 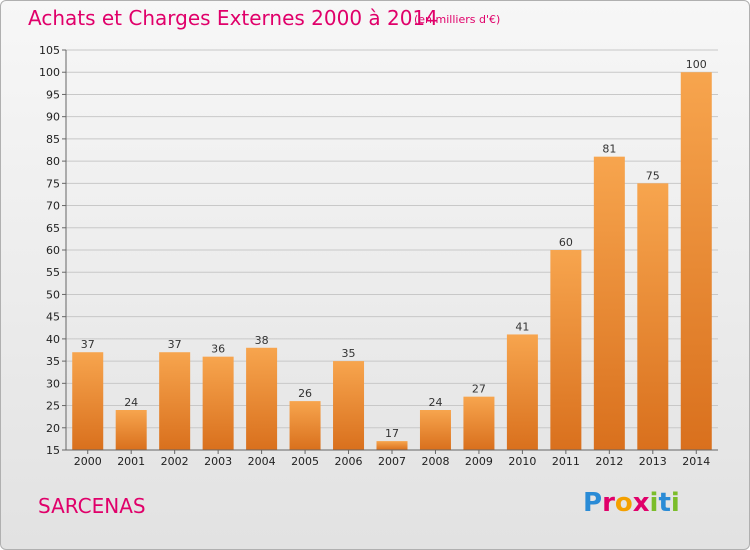 I want to click on x-tick-label: 2010, so click(x=522, y=461).